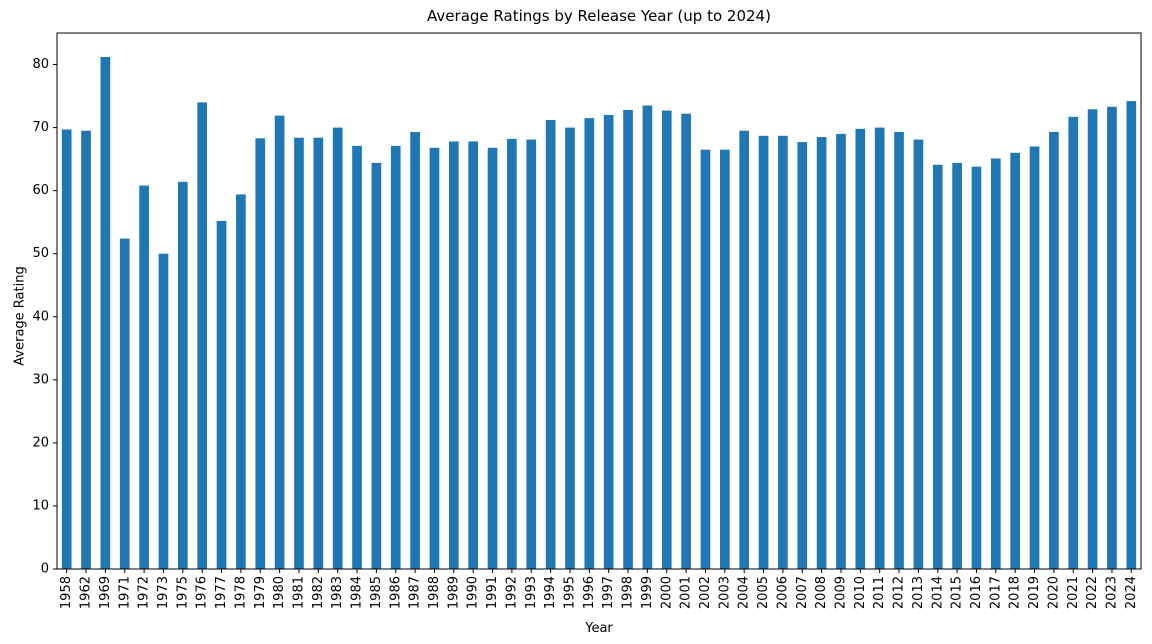  I want to click on x-tick-label: 1980, so click(279, 592).